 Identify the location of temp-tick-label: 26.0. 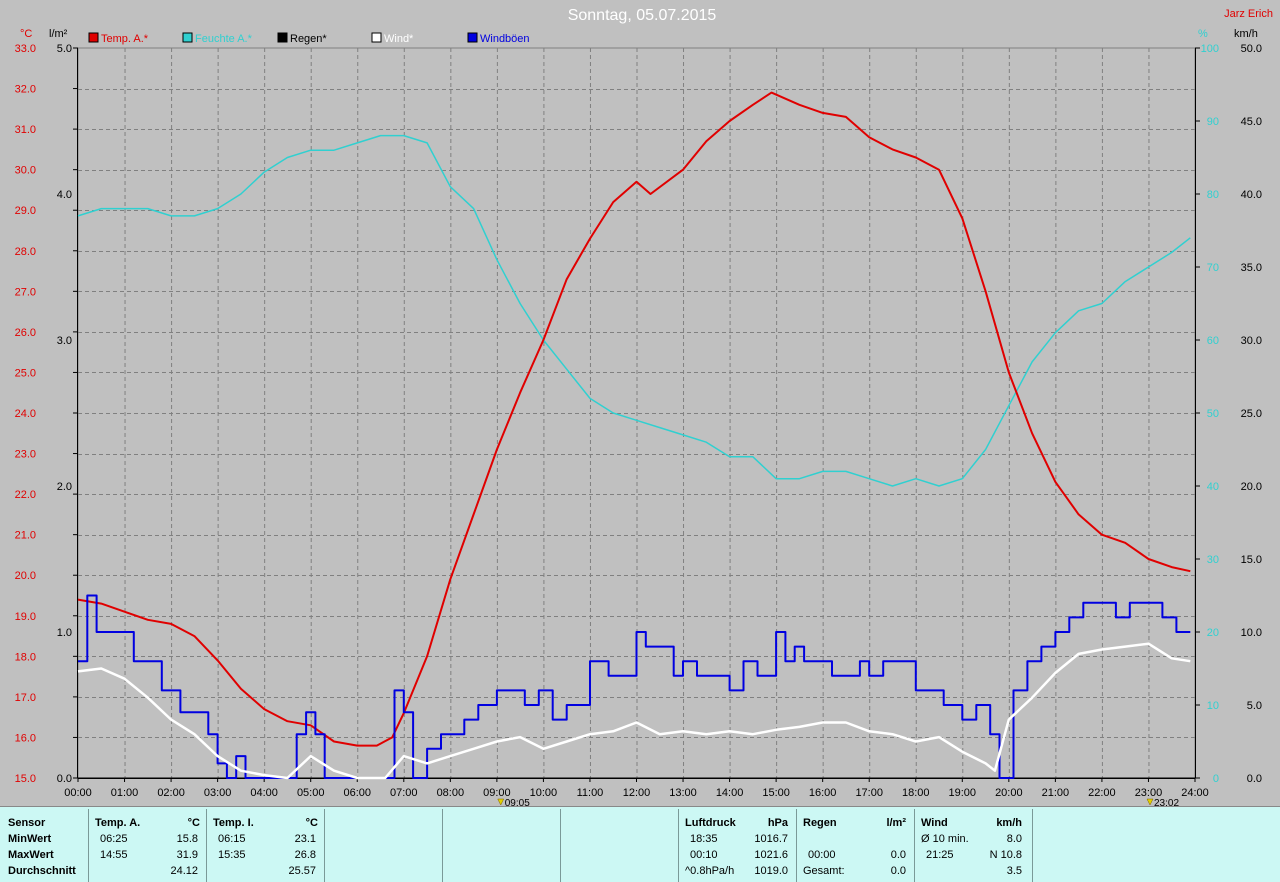
(25, 333).